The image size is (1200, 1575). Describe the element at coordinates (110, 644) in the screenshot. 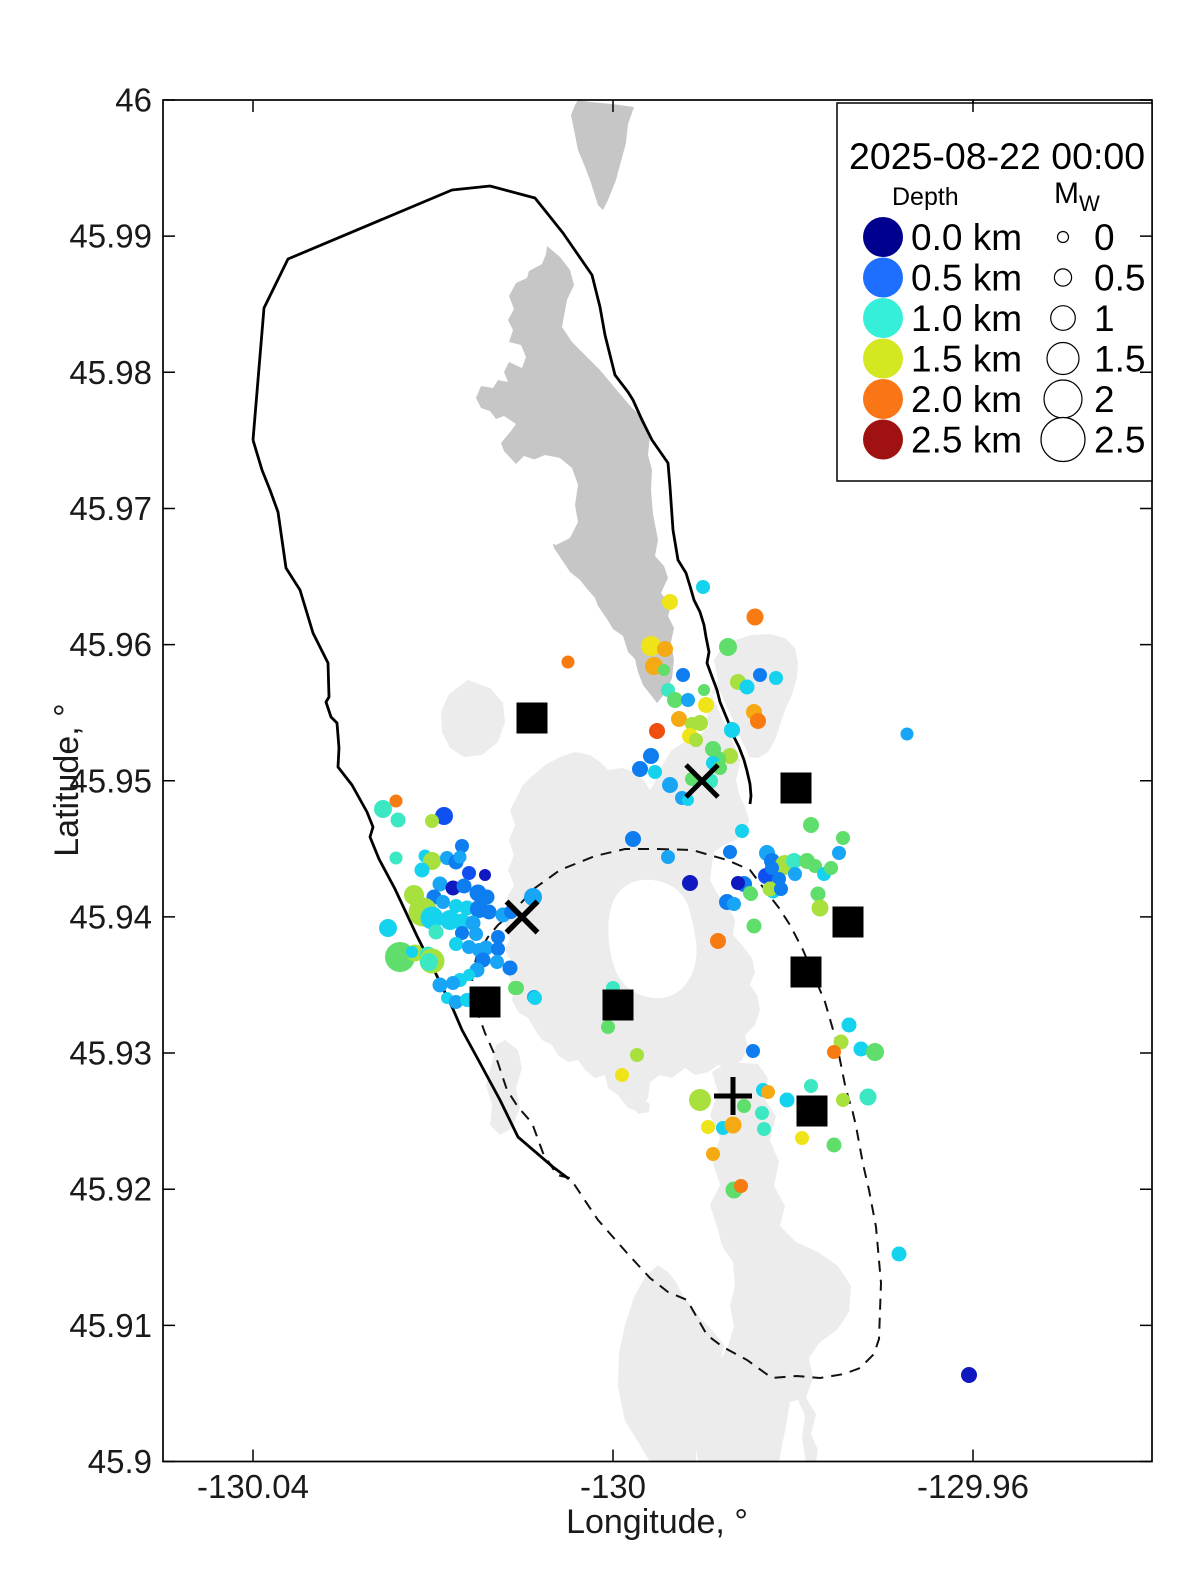

I see `svg-text: 45.96` at that location.